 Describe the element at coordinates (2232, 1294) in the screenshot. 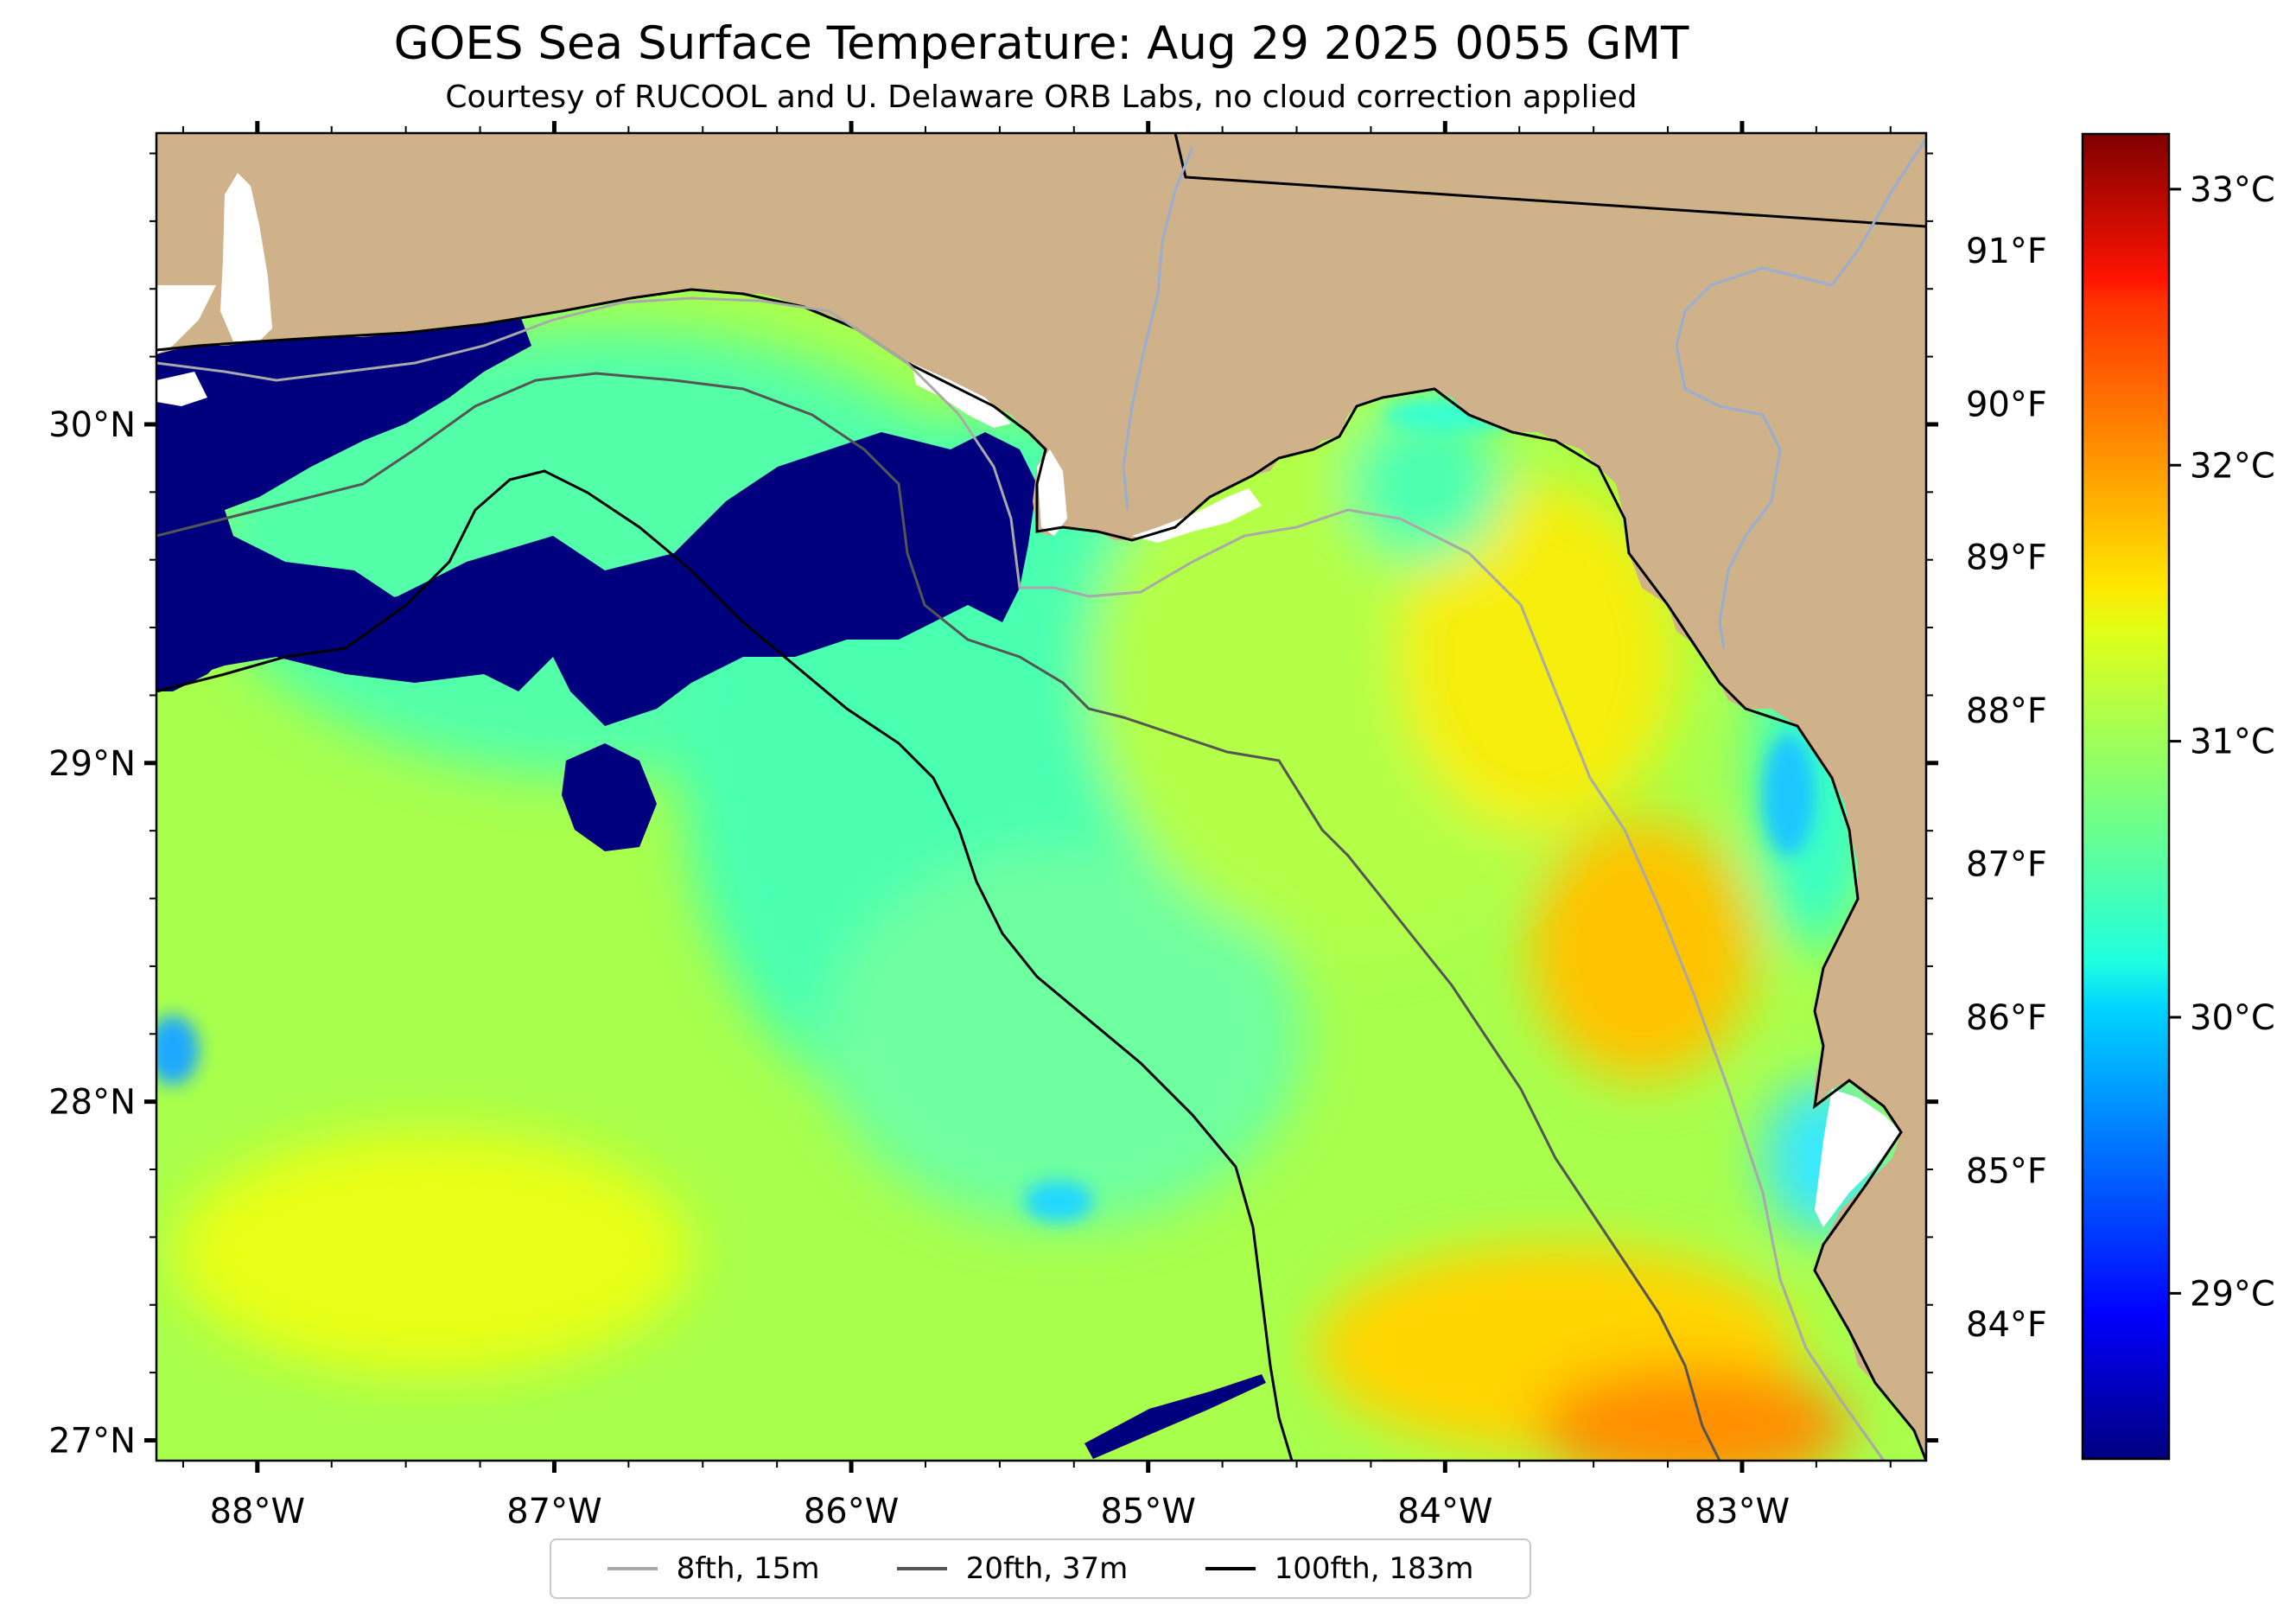

I see `colorbar-tick-label: 29°C` at that location.